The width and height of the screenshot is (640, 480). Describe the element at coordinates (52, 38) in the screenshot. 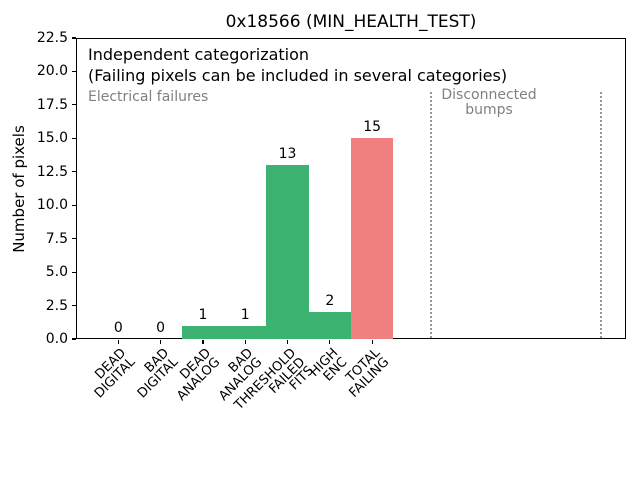

I see `y-tick-label: 22.5` at that location.